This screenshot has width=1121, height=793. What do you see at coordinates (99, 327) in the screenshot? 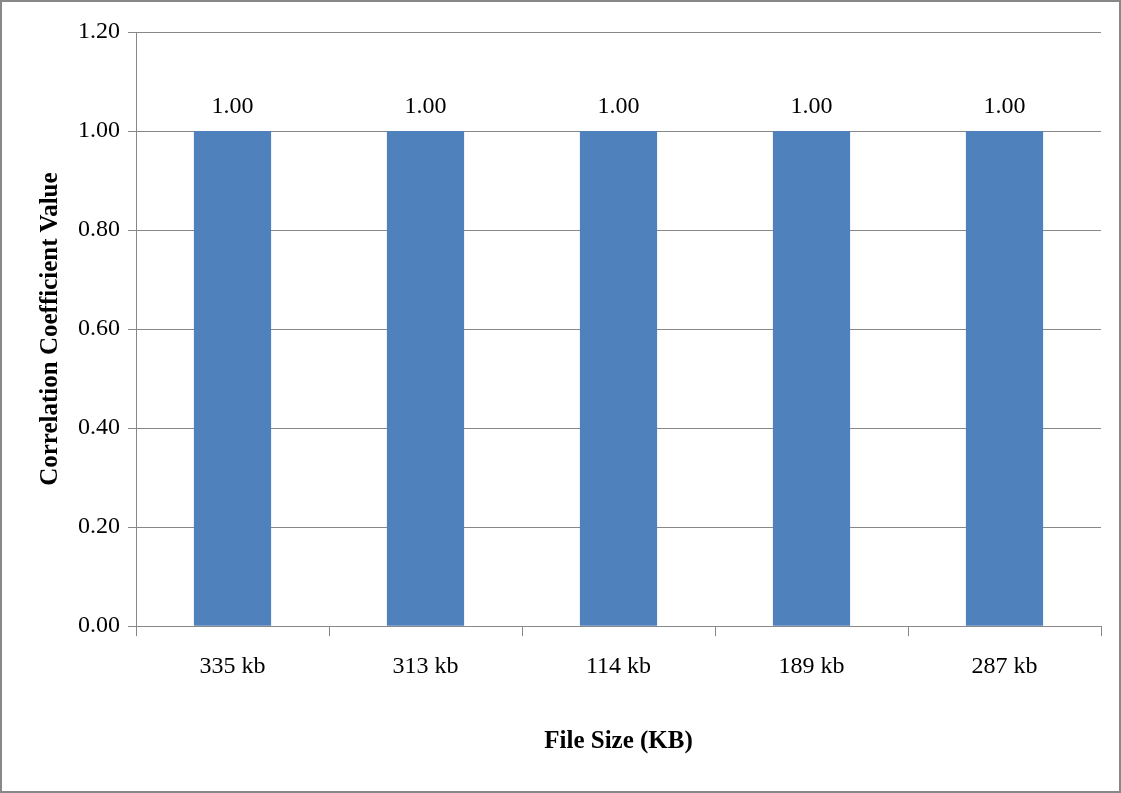
I see `y-tick-label: 0.60` at bounding box center [99, 327].